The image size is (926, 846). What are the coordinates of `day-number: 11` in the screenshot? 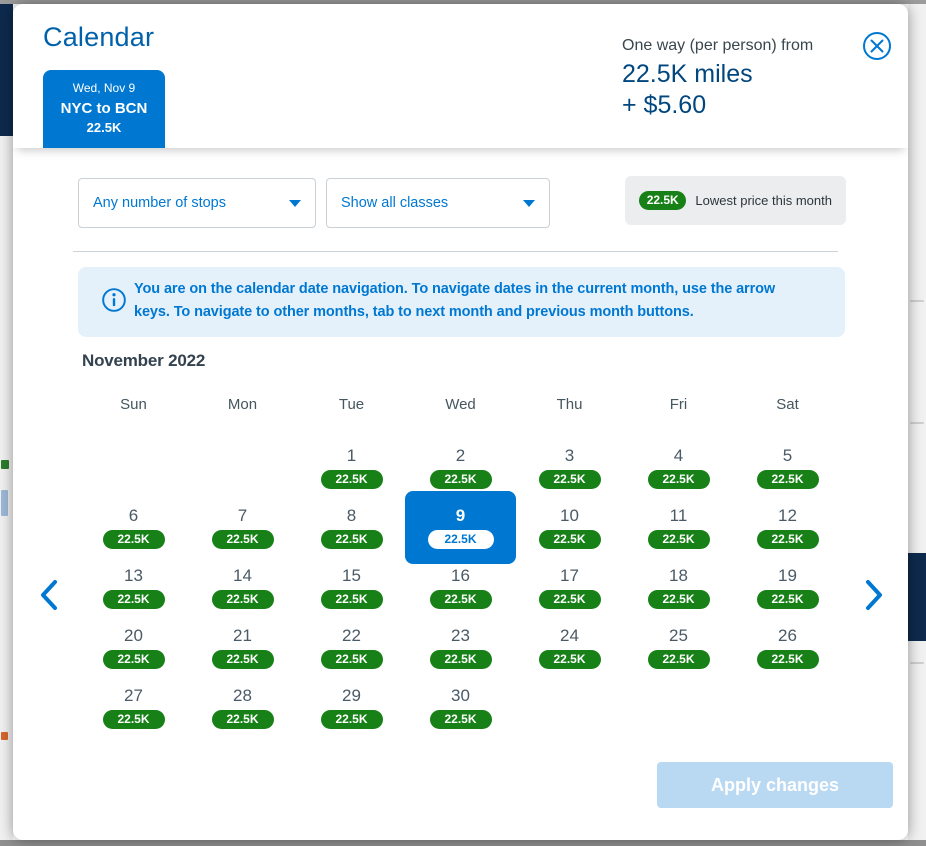 It's located at (678, 515).